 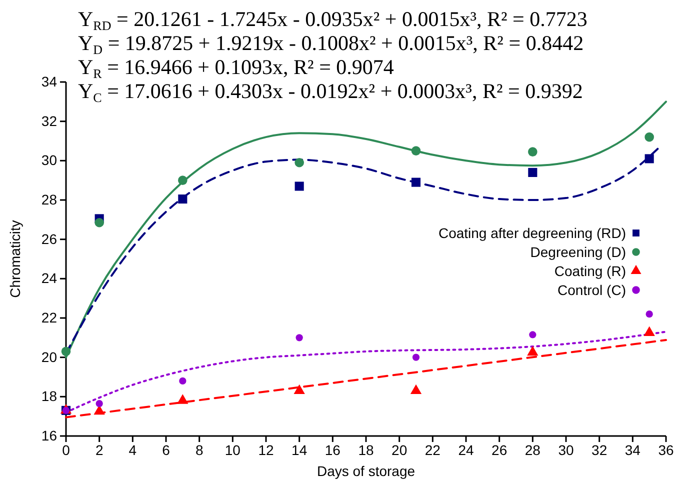 I want to click on x-tick-label: 0, so click(x=66, y=450).